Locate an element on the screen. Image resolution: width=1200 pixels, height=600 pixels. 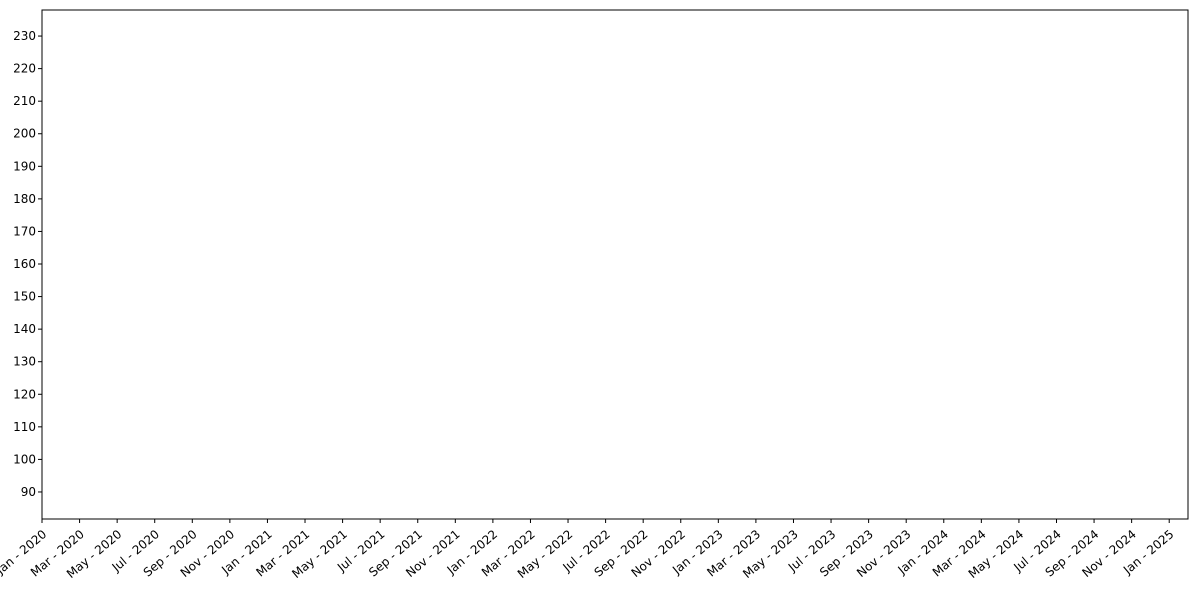
y-tick-label: 150 is located at coordinates (24, 297).